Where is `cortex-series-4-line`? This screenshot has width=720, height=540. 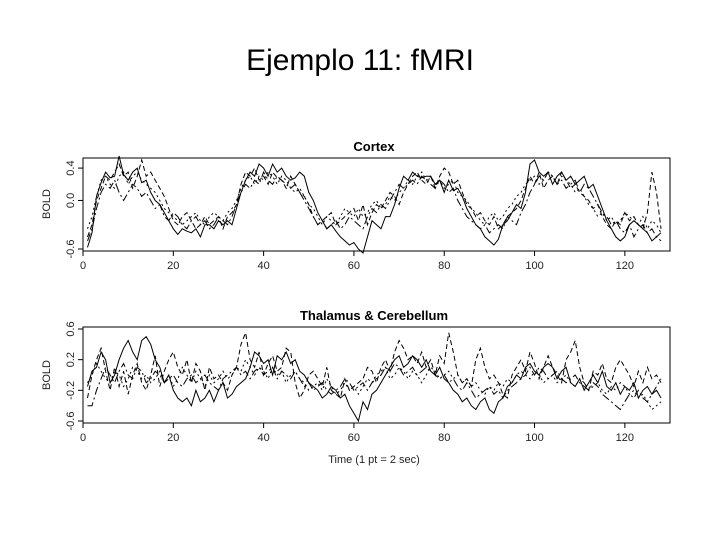 cortex-series-4-line is located at coordinates (374, 206).